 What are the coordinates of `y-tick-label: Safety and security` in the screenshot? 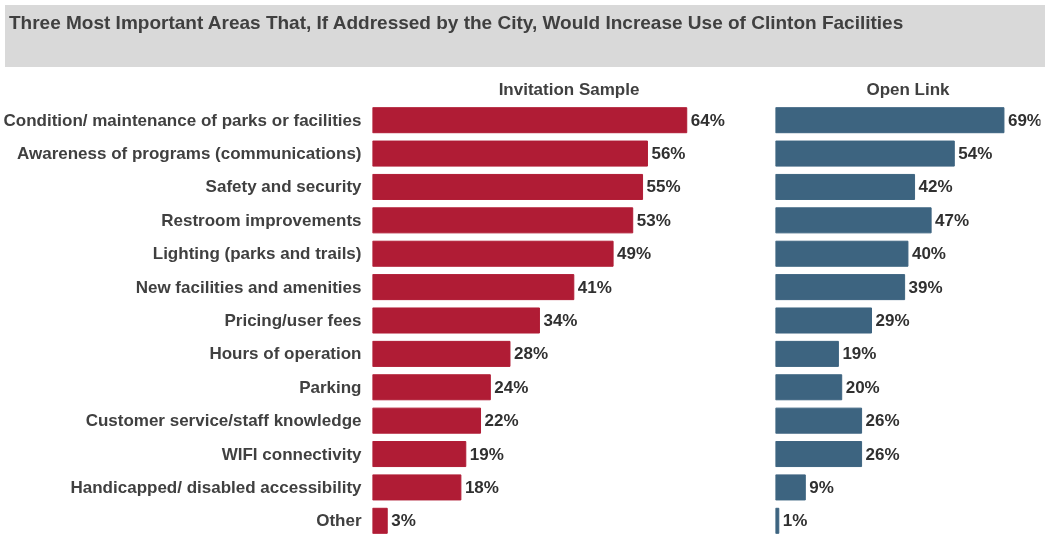 It's located at (284, 187).